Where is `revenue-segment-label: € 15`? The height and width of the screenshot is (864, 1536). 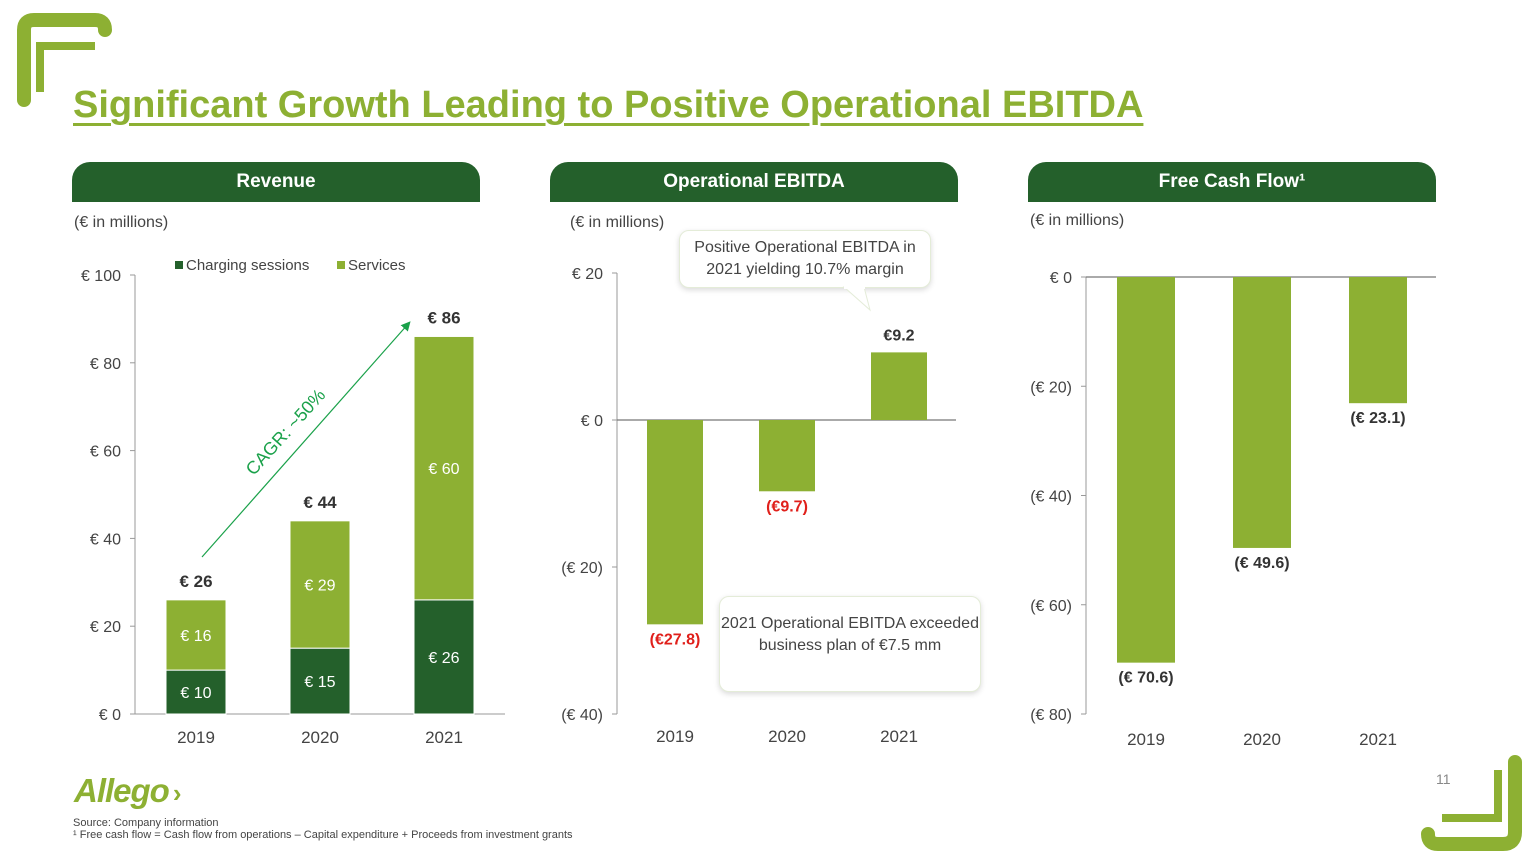 revenue-segment-label: € 15 is located at coordinates (319, 682).